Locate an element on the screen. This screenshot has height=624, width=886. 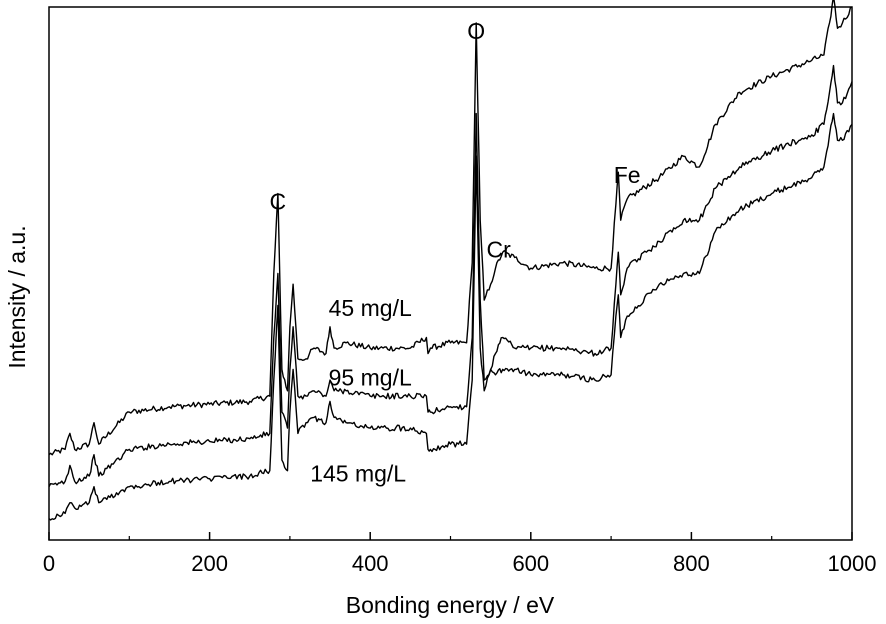
x-tick-label: 600 is located at coordinates (530, 563).